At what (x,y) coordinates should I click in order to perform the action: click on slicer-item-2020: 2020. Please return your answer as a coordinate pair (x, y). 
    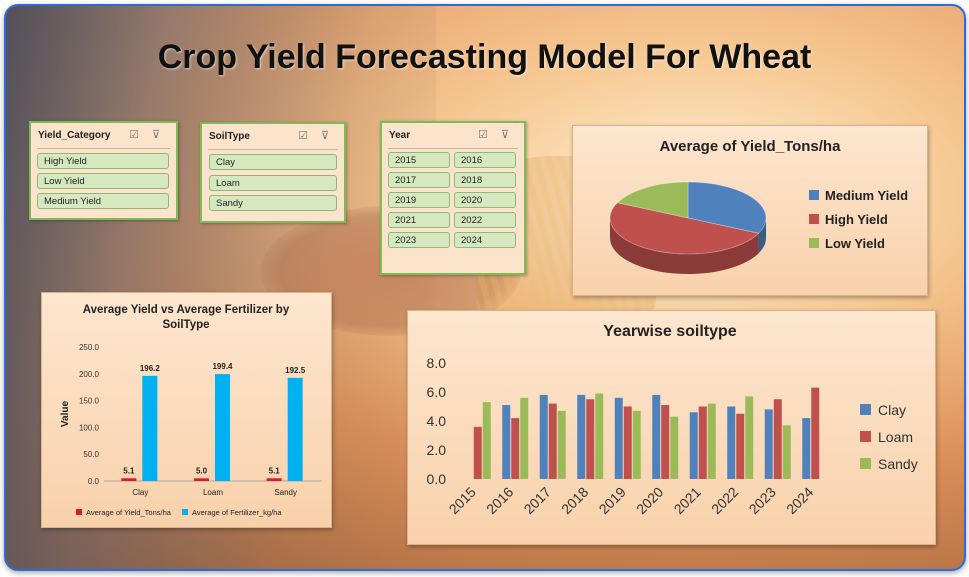
    Looking at the image, I should click on (485, 200).